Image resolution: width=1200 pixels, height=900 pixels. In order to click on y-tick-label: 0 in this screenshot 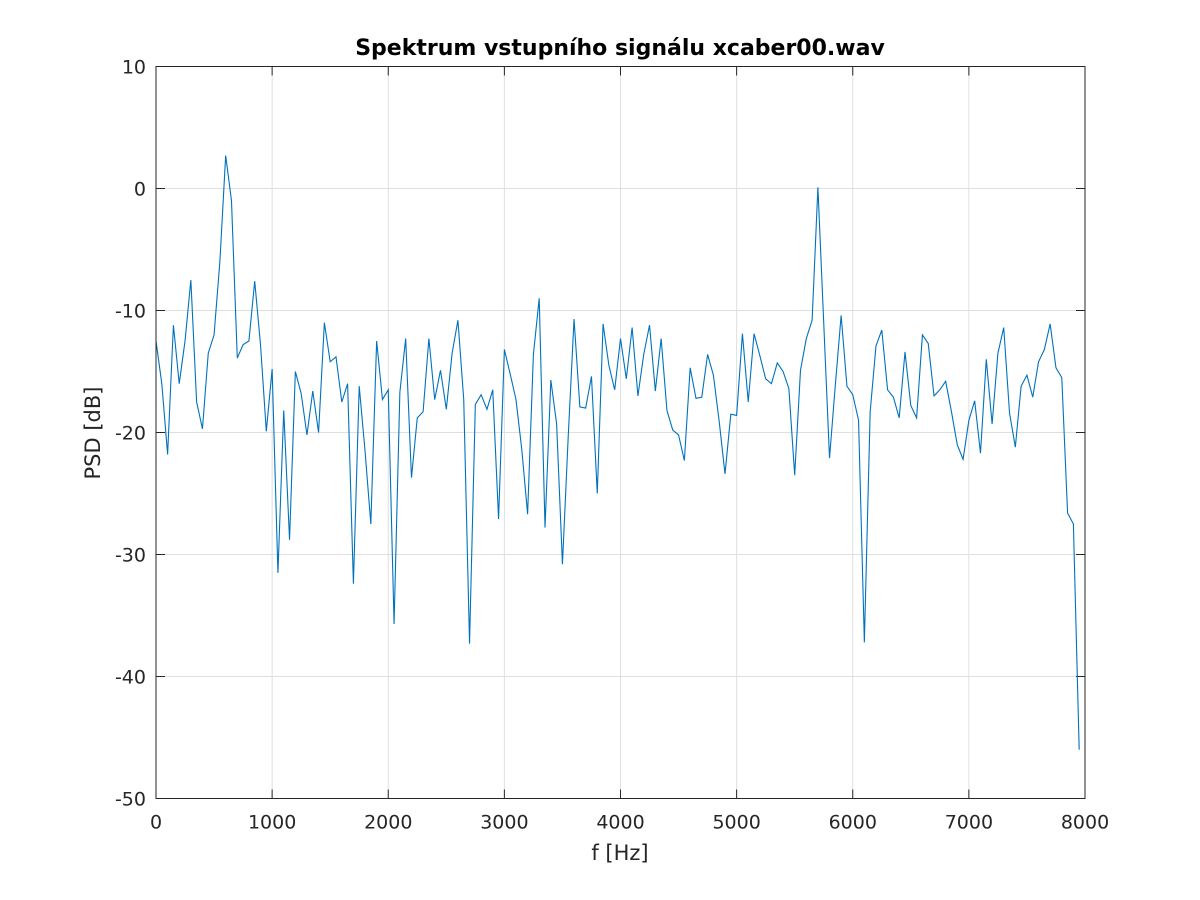, I will do `click(140, 190)`.